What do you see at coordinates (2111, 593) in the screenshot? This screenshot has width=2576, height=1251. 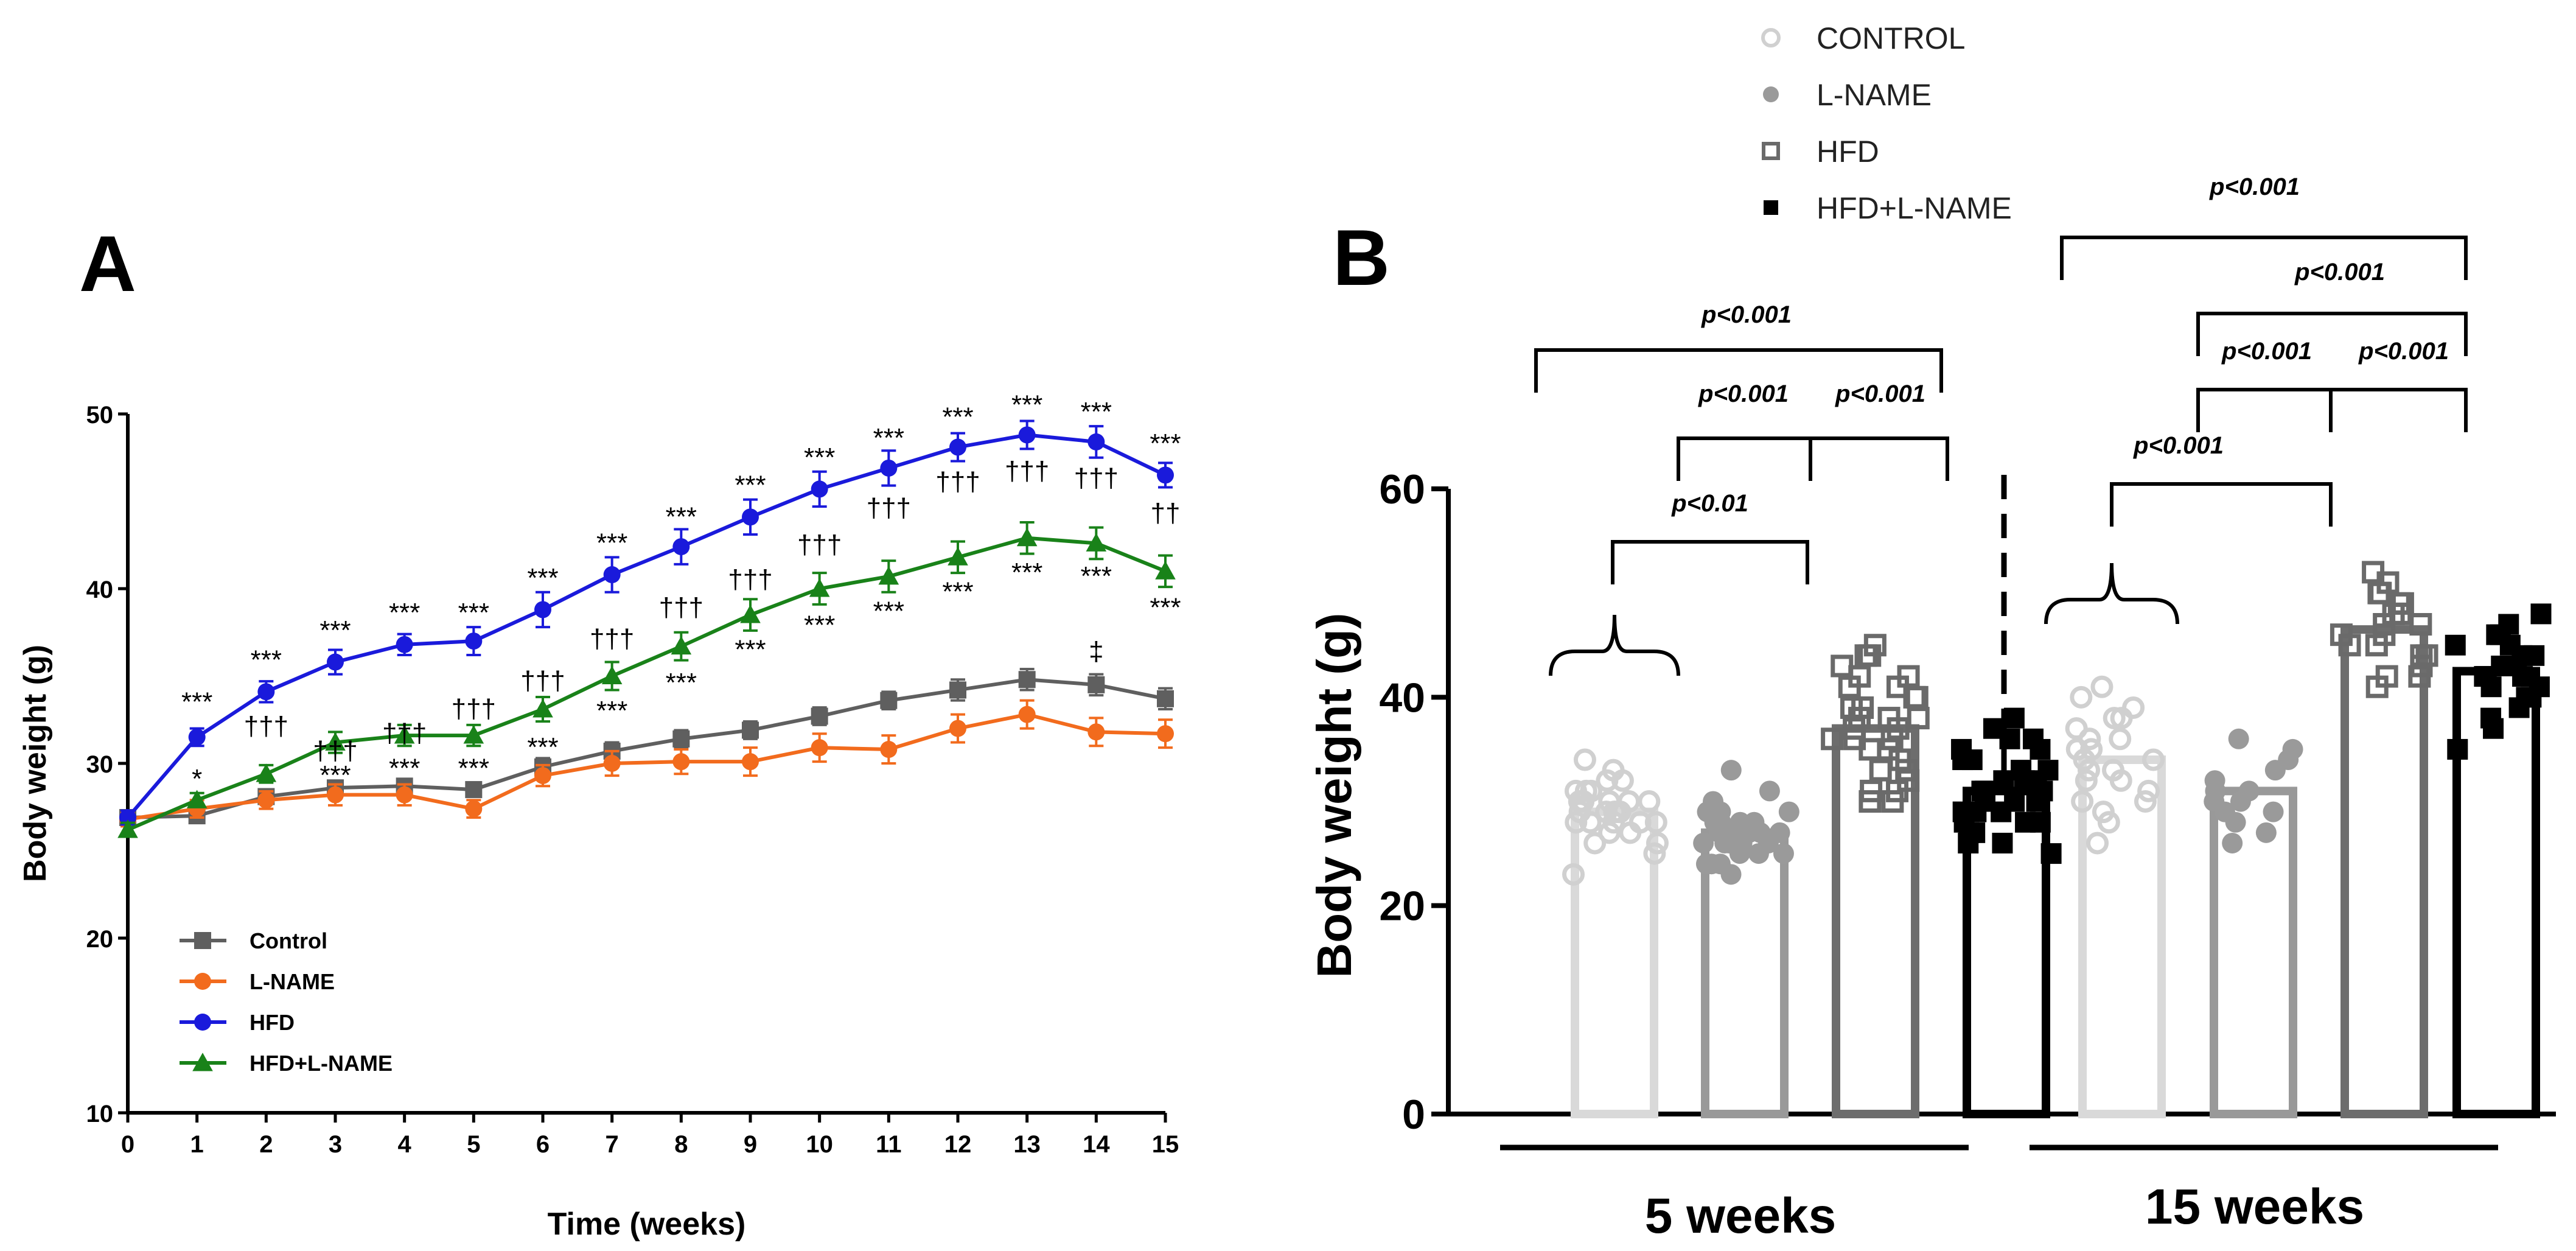 I see `pair-brace` at bounding box center [2111, 593].